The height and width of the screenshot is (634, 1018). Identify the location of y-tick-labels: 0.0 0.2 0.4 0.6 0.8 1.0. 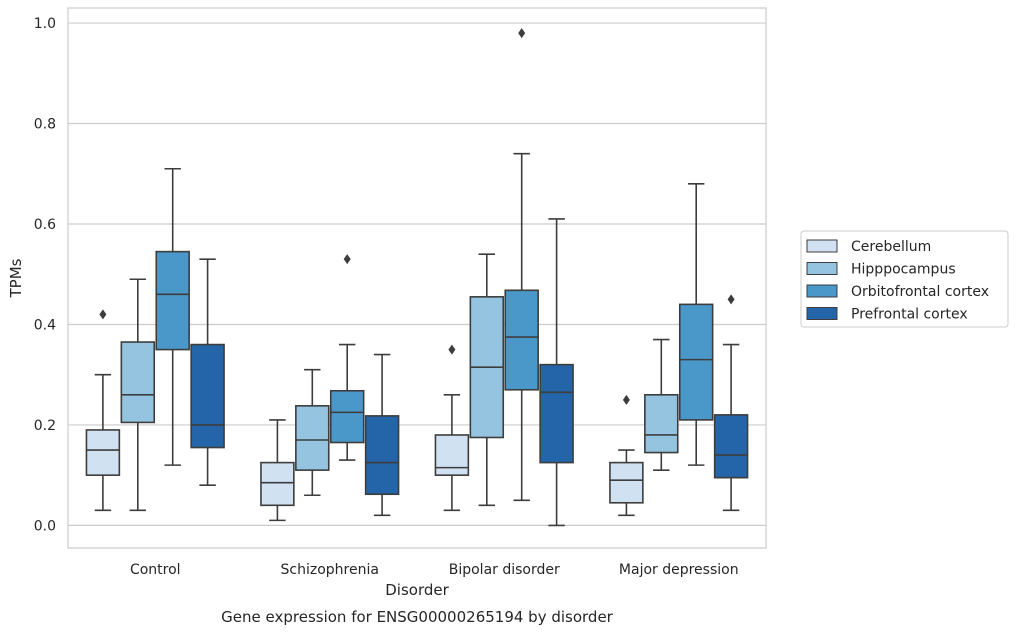
(45, 275).